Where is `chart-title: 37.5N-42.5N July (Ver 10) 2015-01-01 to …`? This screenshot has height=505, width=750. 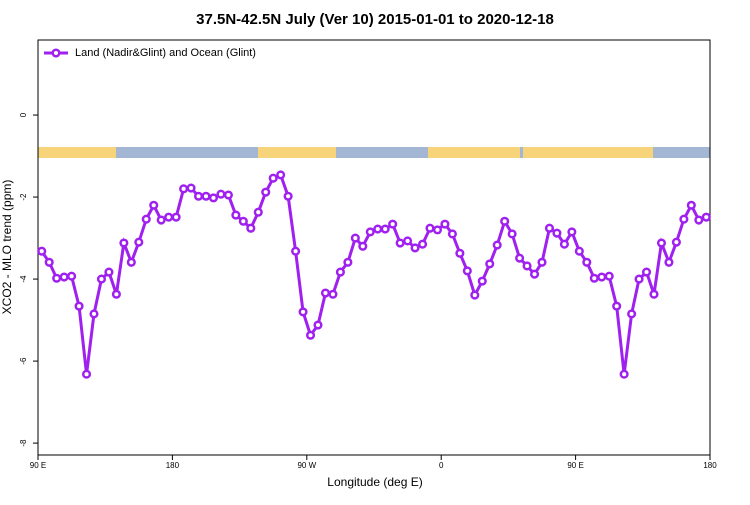 chart-title: 37.5N-42.5N July (Ver 10) 2015-01-01 to … is located at coordinates (375, 19).